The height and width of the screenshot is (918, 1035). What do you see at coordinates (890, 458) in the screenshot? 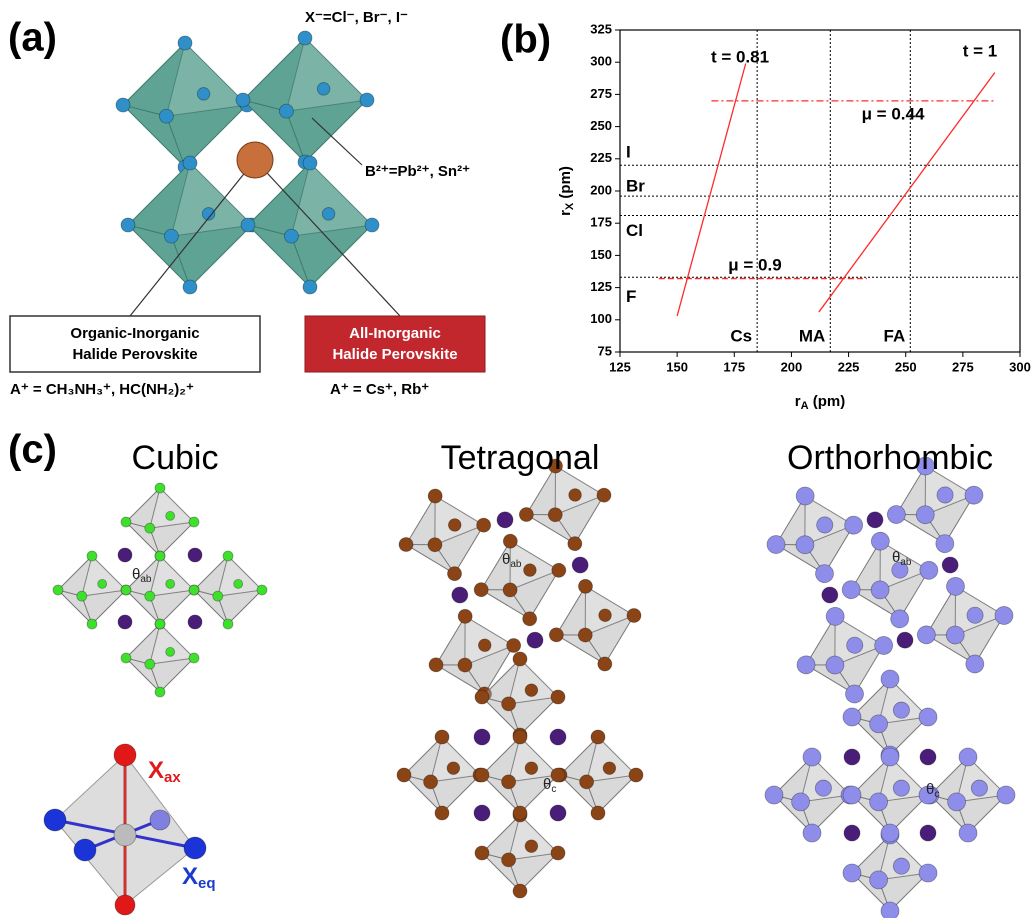
I see `phase-title: Orthorhombic` at bounding box center [890, 458].